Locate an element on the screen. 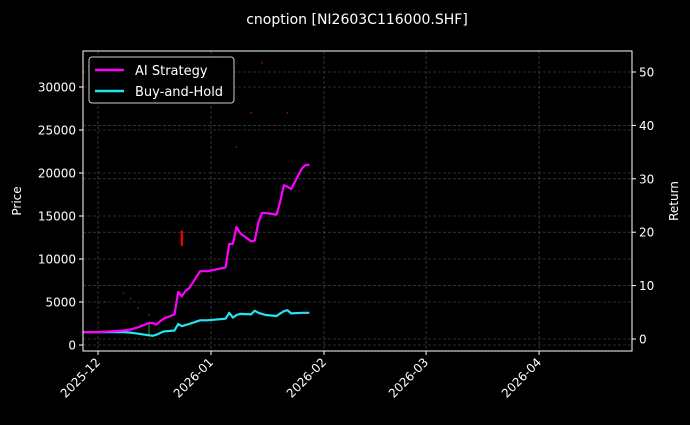 The height and width of the screenshot is (425, 690). chart-title: cnoption [NI2603C116000.SHF] is located at coordinates (357, 20).